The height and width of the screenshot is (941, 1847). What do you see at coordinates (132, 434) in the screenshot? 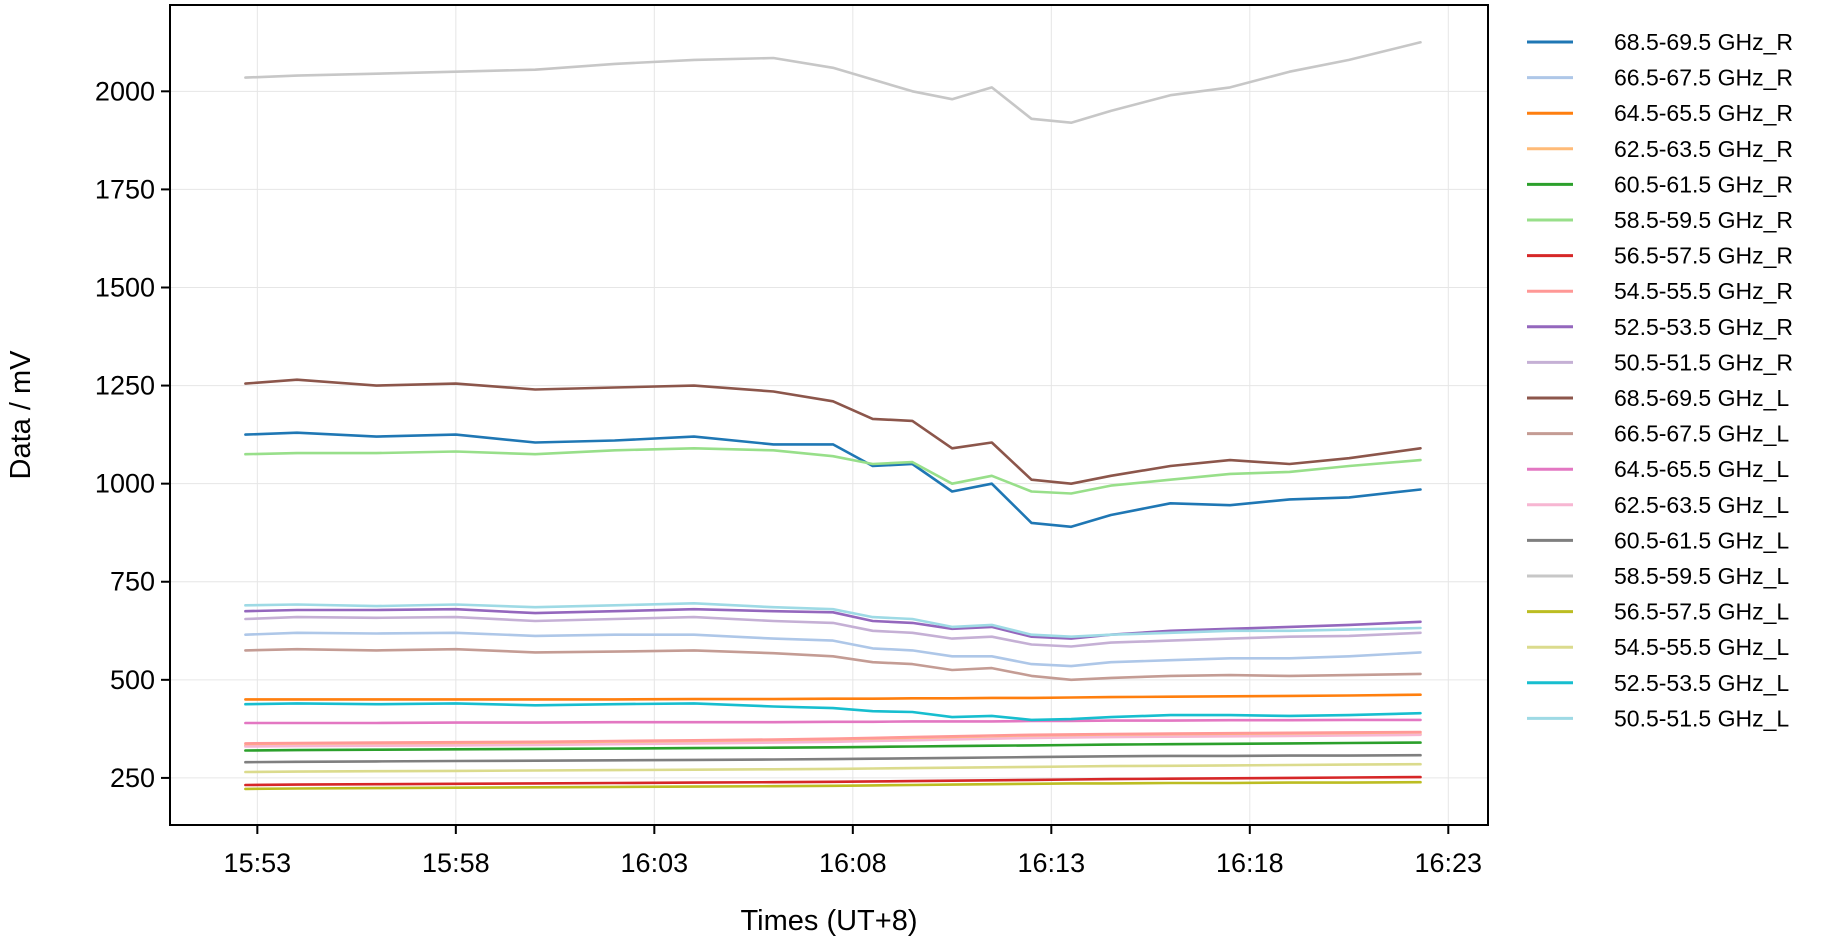
I see `y-axis: 250 500 750 1000 1250 1500 1750 2000` at bounding box center [132, 434].